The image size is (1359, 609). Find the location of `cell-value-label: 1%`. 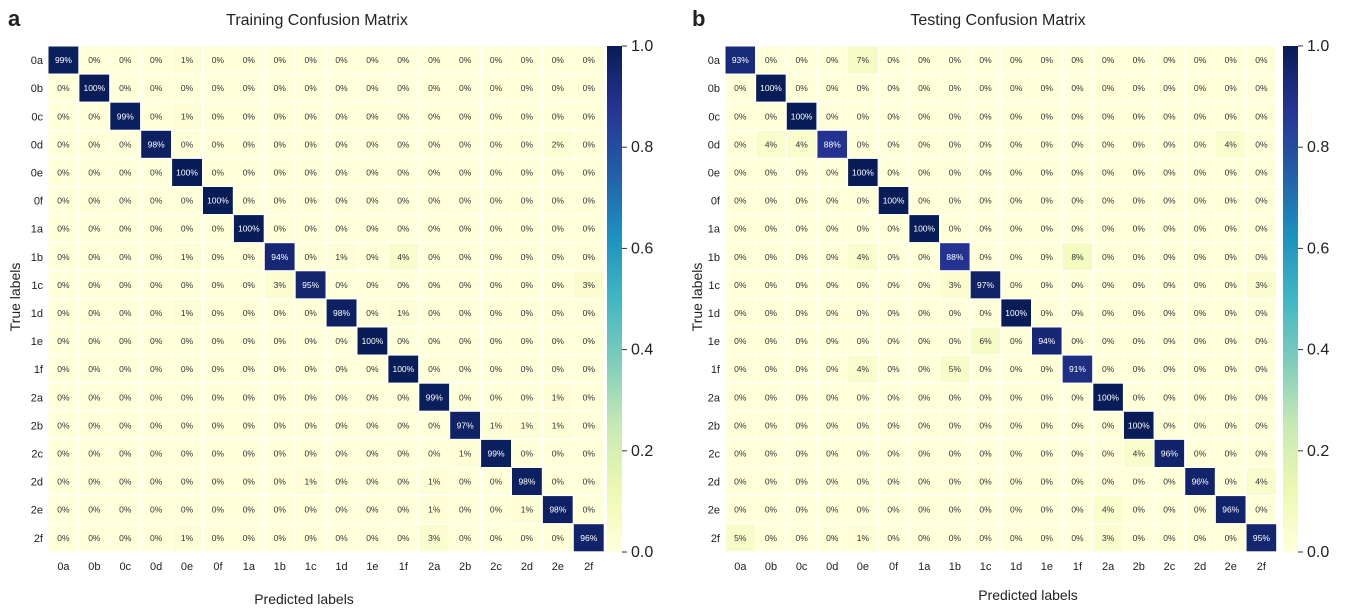

cell-value-label: 1% is located at coordinates (311, 482).